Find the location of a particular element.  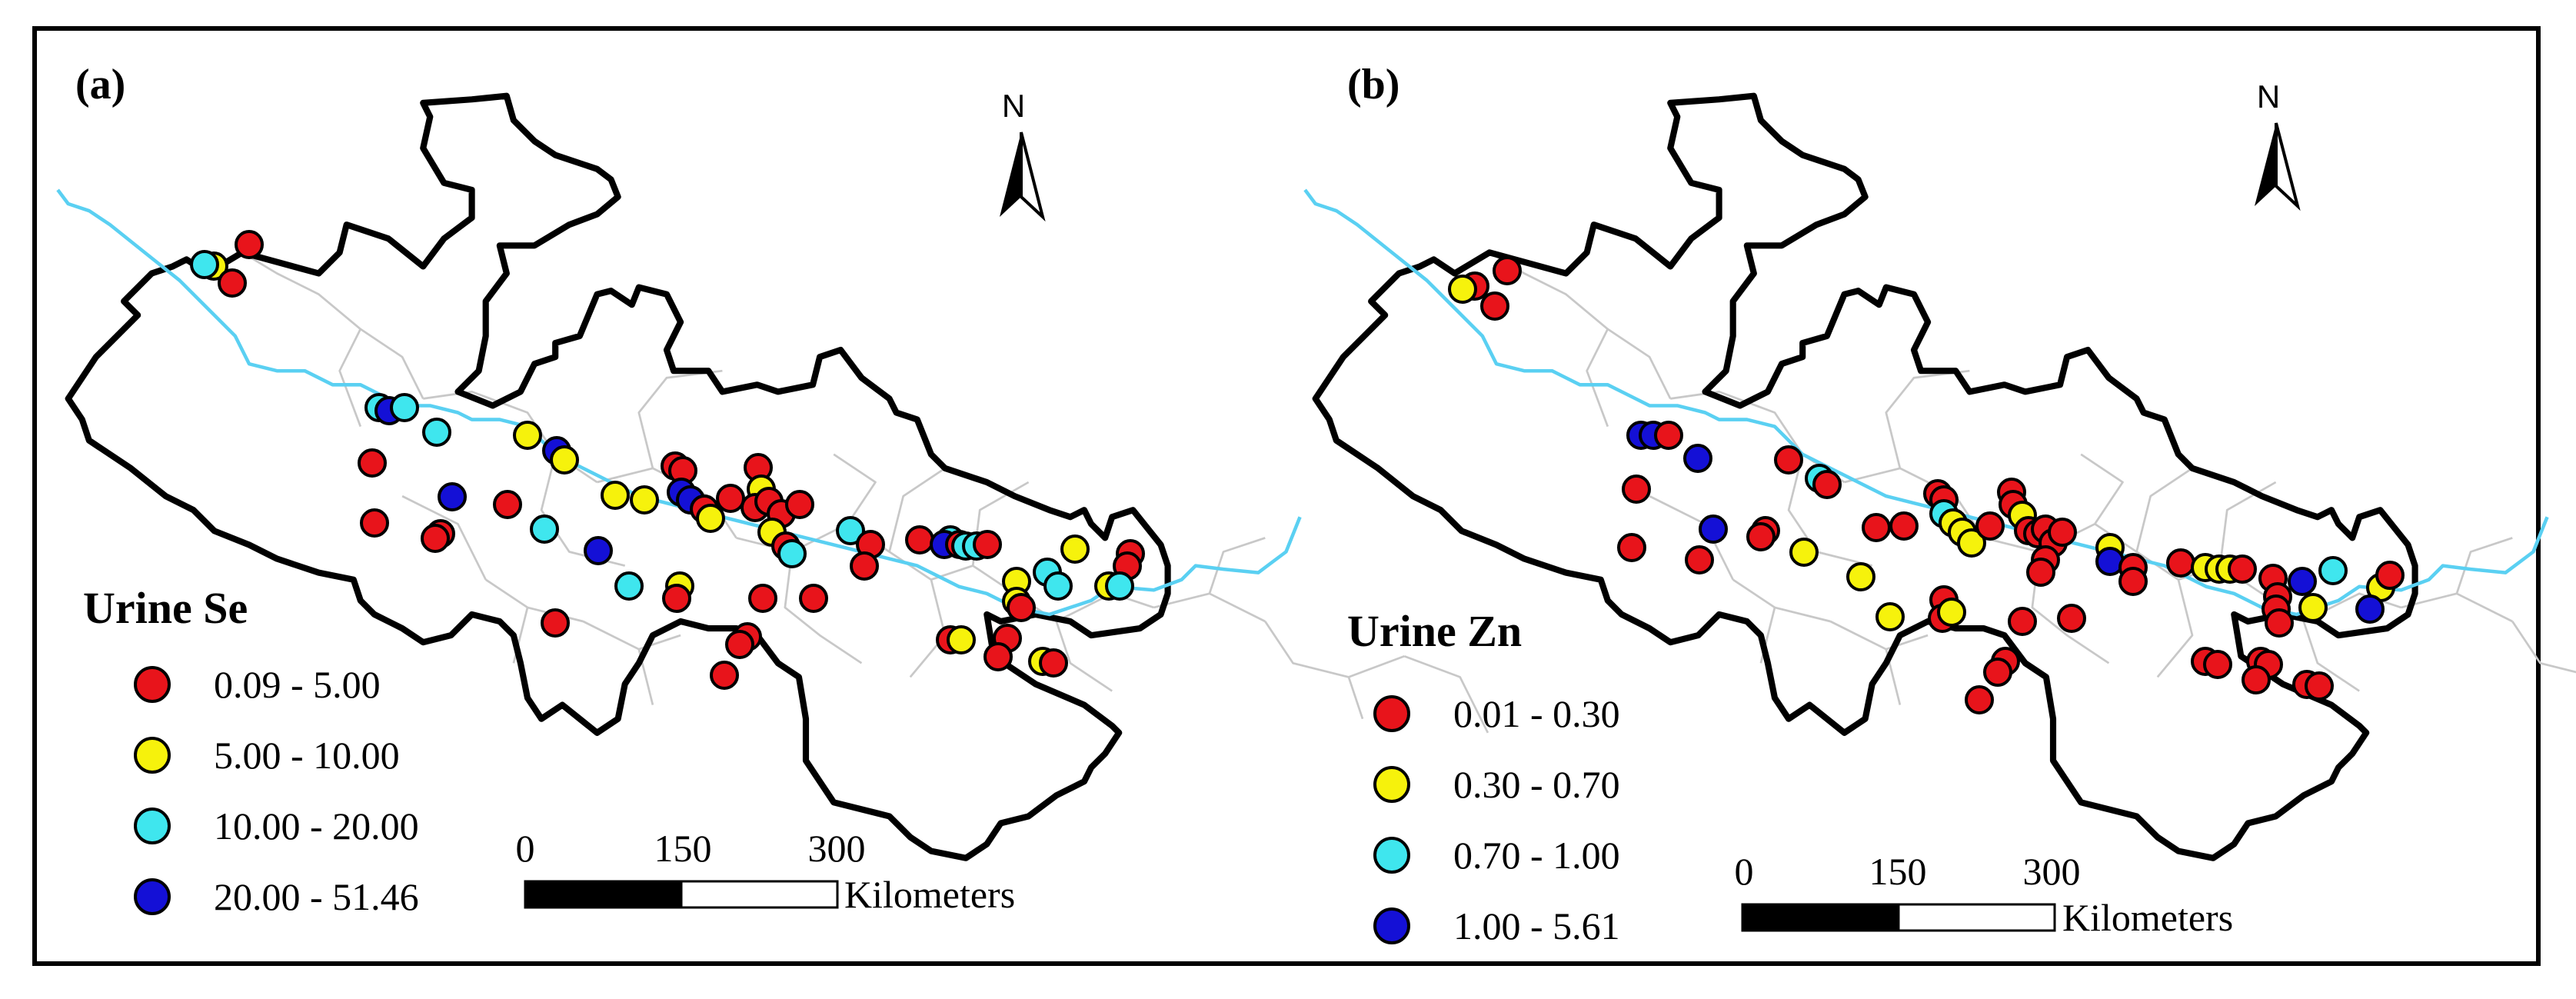

scale-bar-b: 0 150 300 Kilometers is located at coordinates (1985, 894).